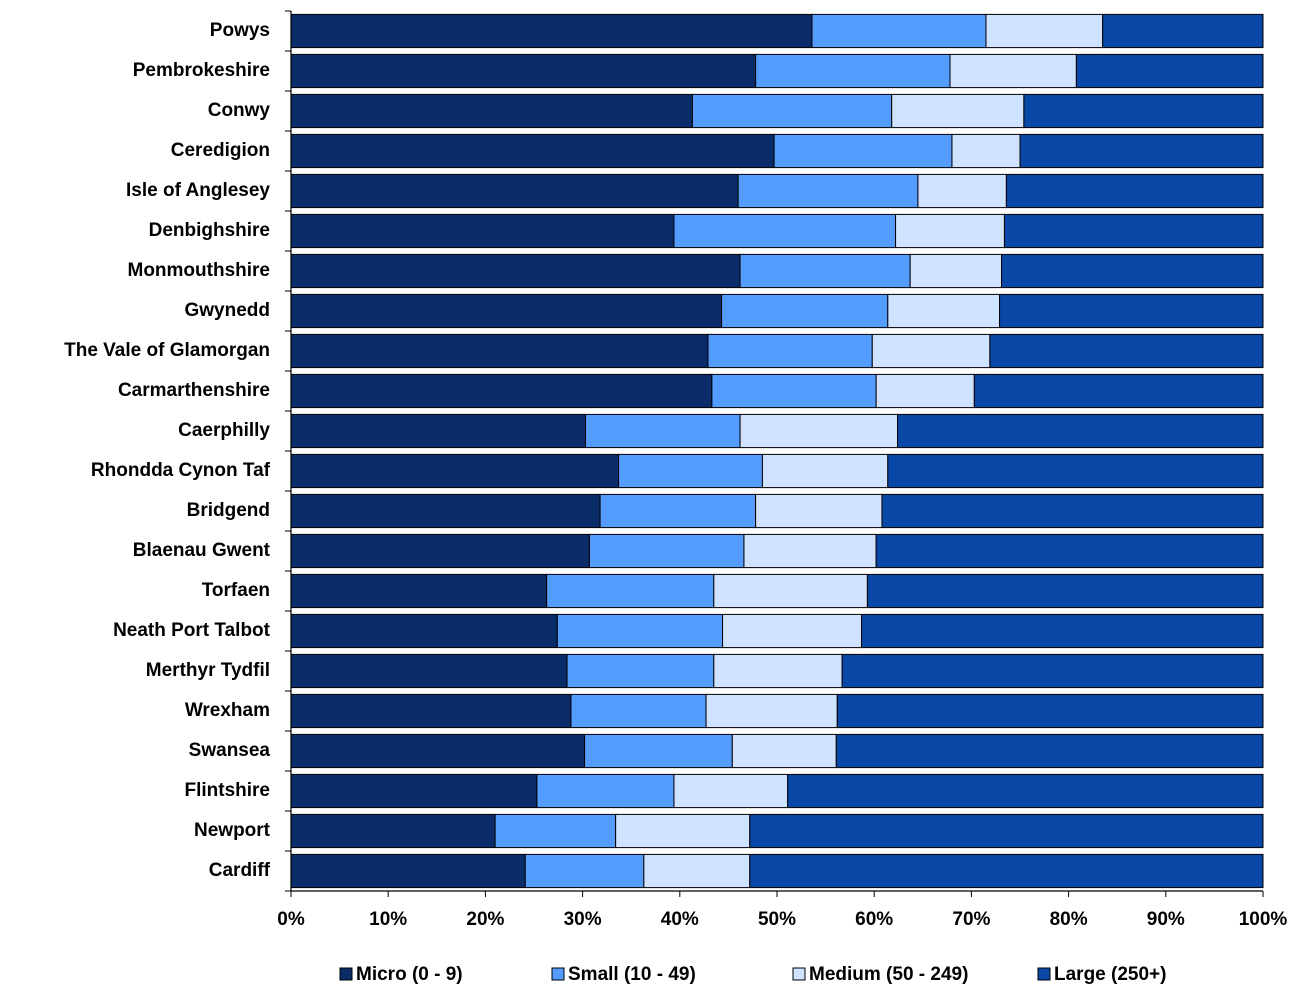 This screenshot has width=1306, height=990. Describe the element at coordinates (202, 550) in the screenshot. I see `category-label: Blaenau Gwent` at that location.